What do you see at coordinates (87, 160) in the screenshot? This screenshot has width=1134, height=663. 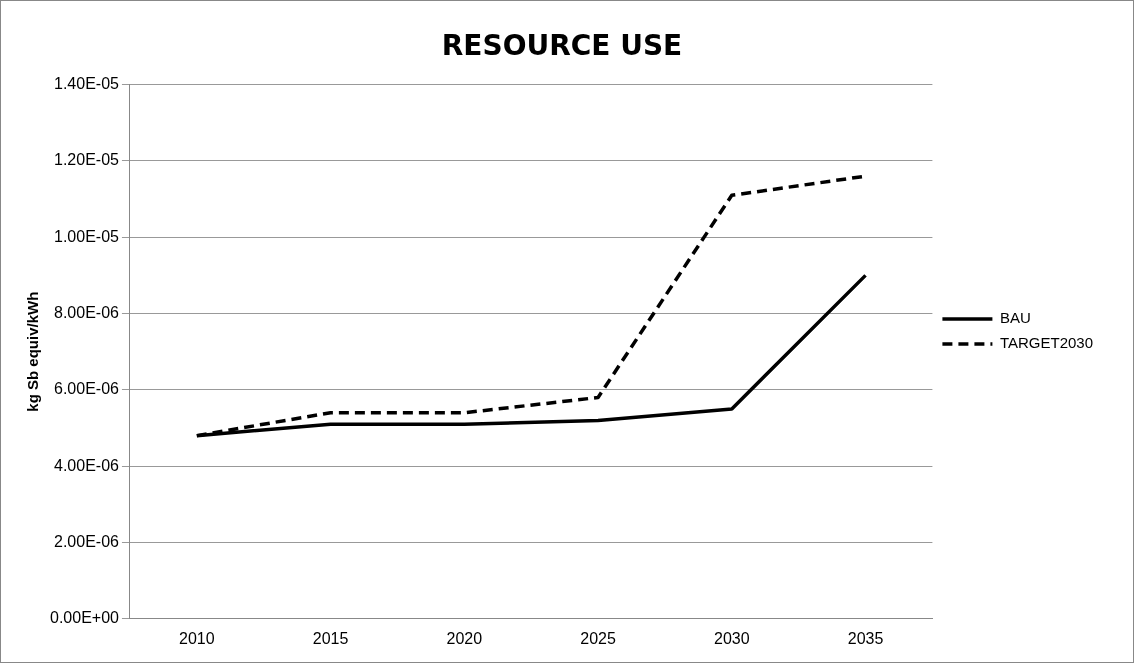 I see `y-tick-label: 1.20E-05` at bounding box center [87, 160].